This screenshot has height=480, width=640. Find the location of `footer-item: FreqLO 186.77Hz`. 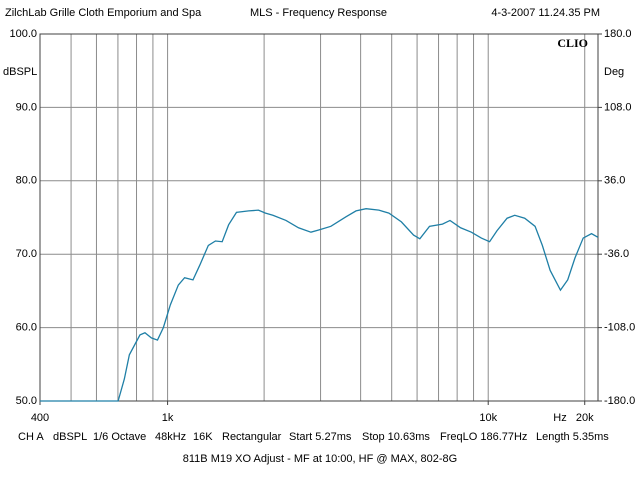

footer-item: FreqLO 186.77Hz is located at coordinates (483, 437).